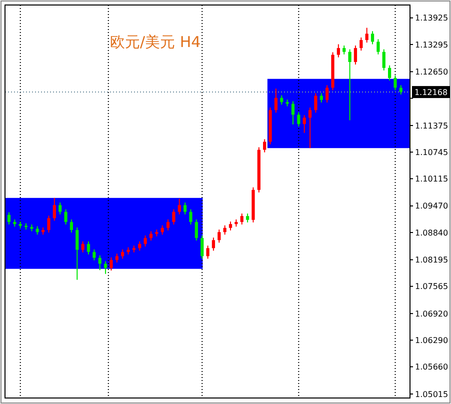  What do you see at coordinates (431, 92) in the screenshot?
I see `ref-line-label: 1.12168` at bounding box center [431, 92].